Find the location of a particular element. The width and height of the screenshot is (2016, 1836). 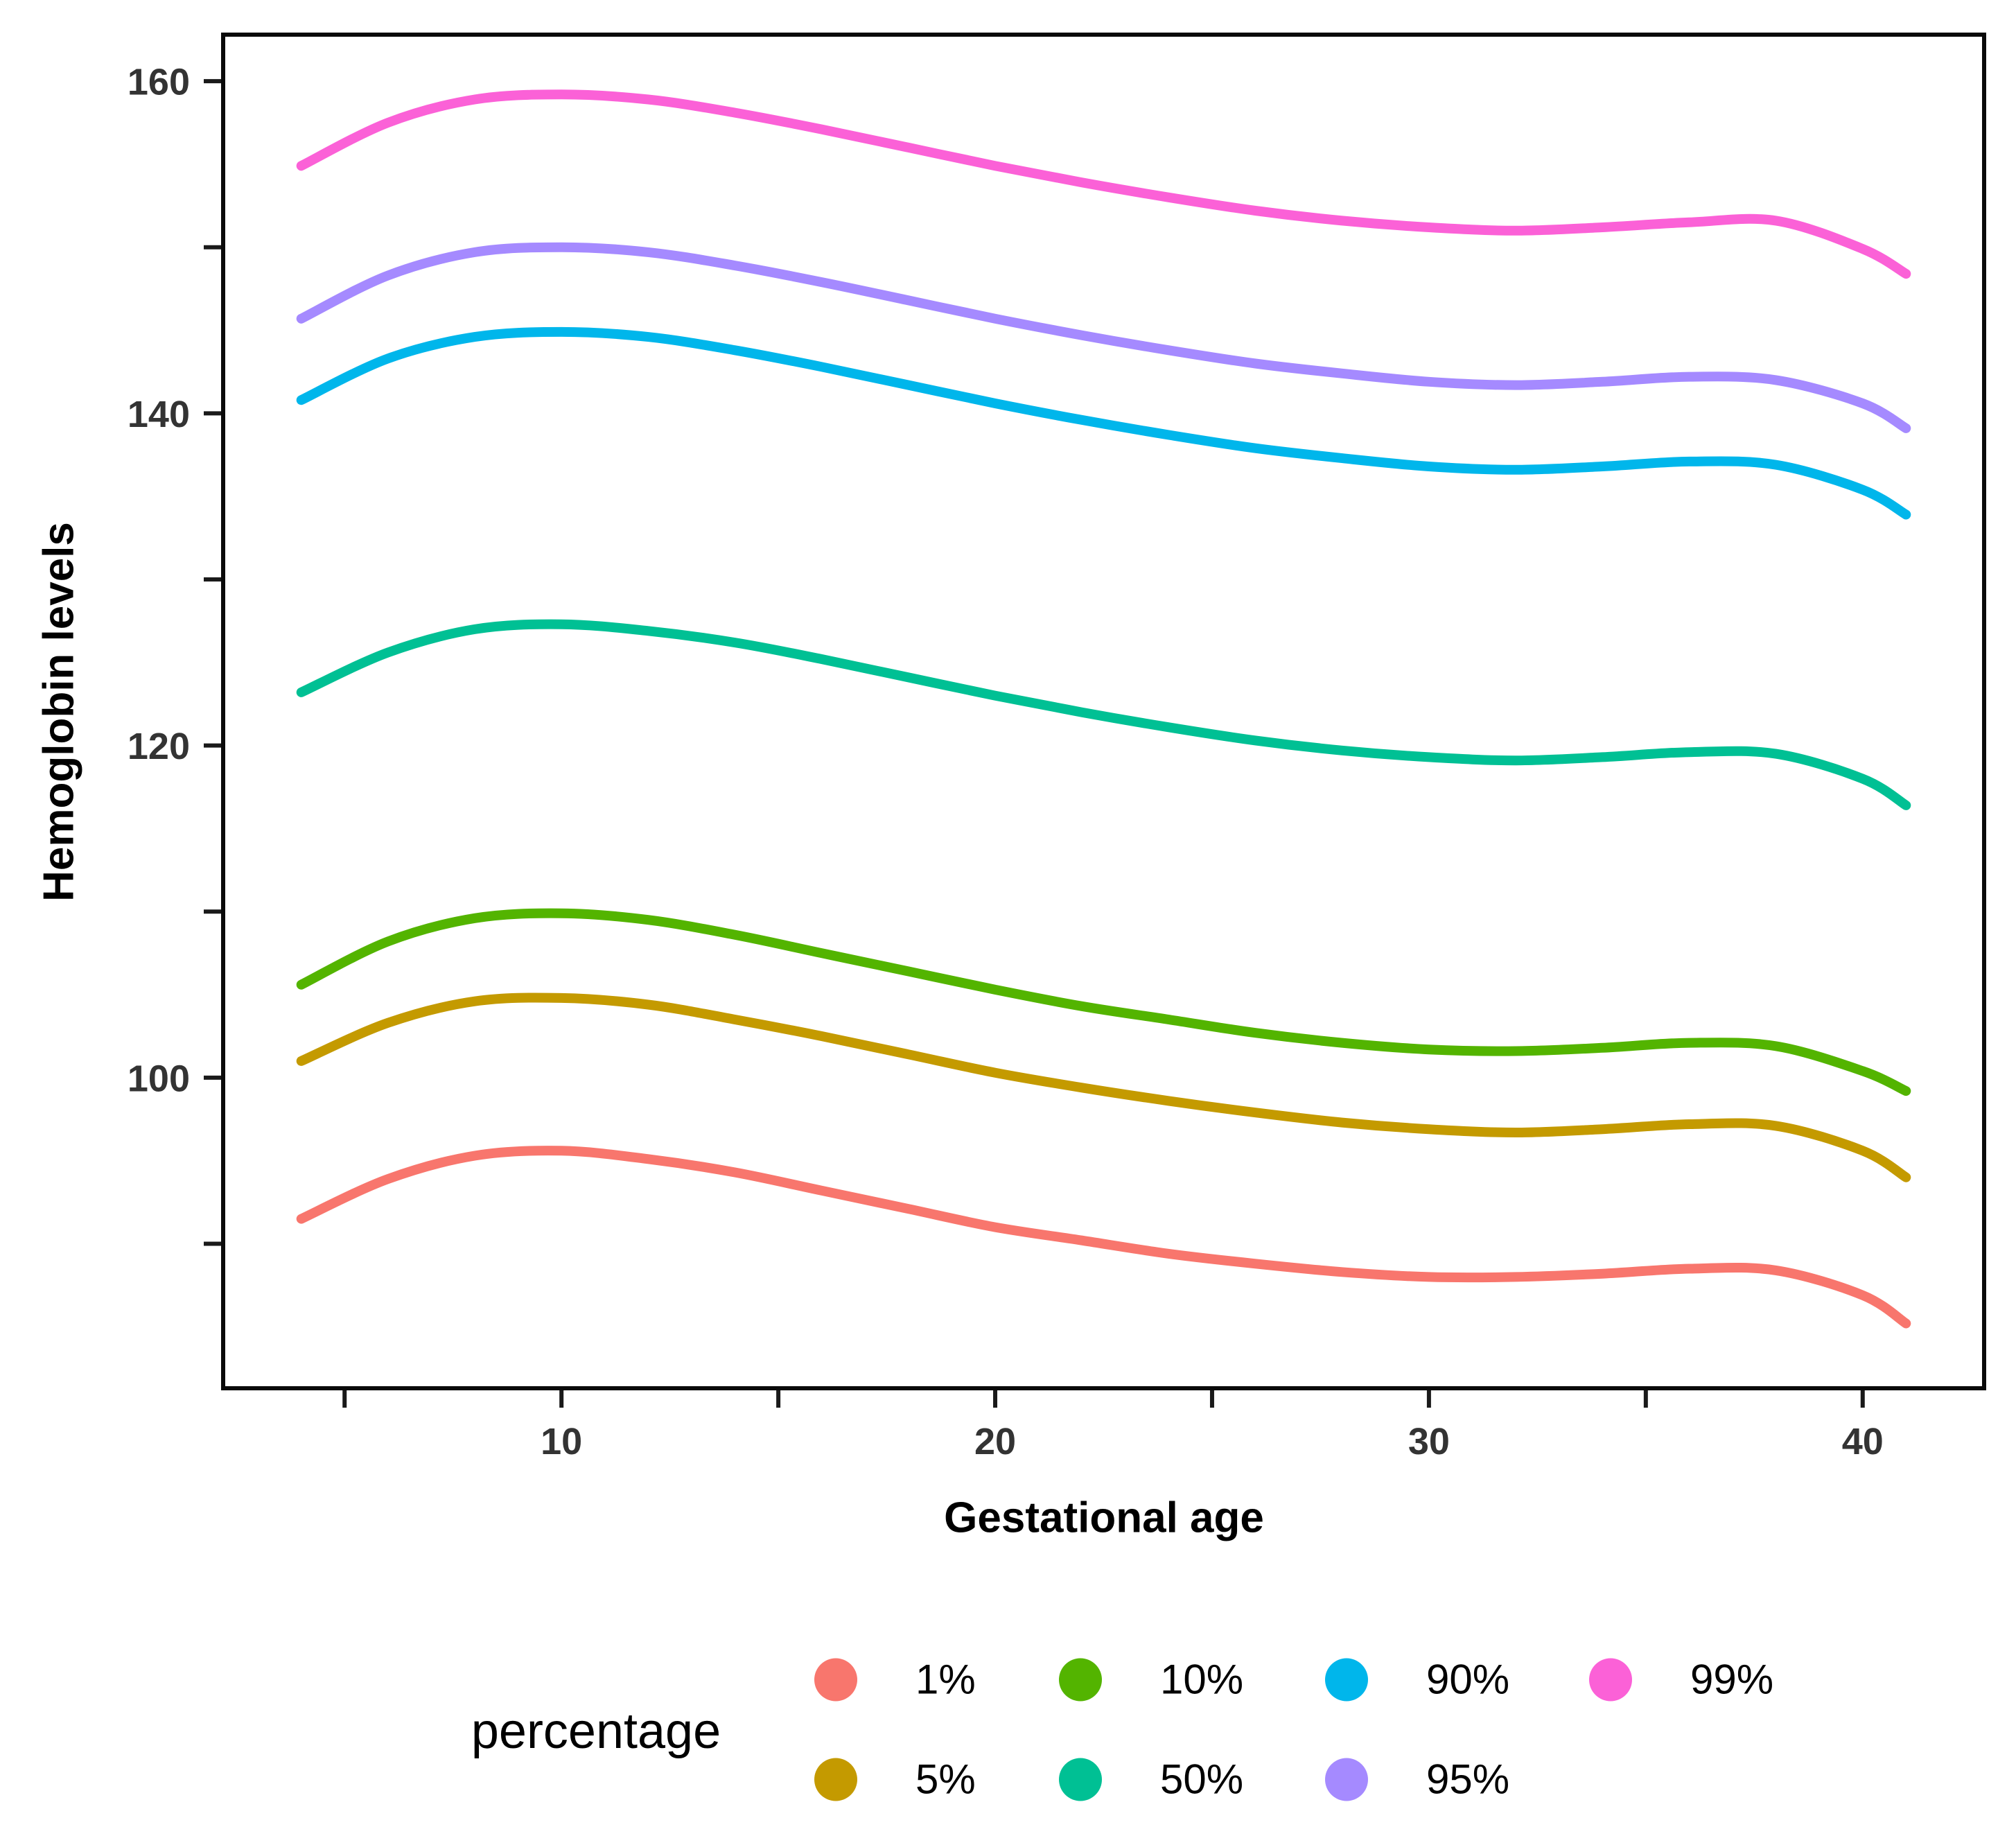

y-axis-tick-label-160: 160 is located at coordinates (159, 82).